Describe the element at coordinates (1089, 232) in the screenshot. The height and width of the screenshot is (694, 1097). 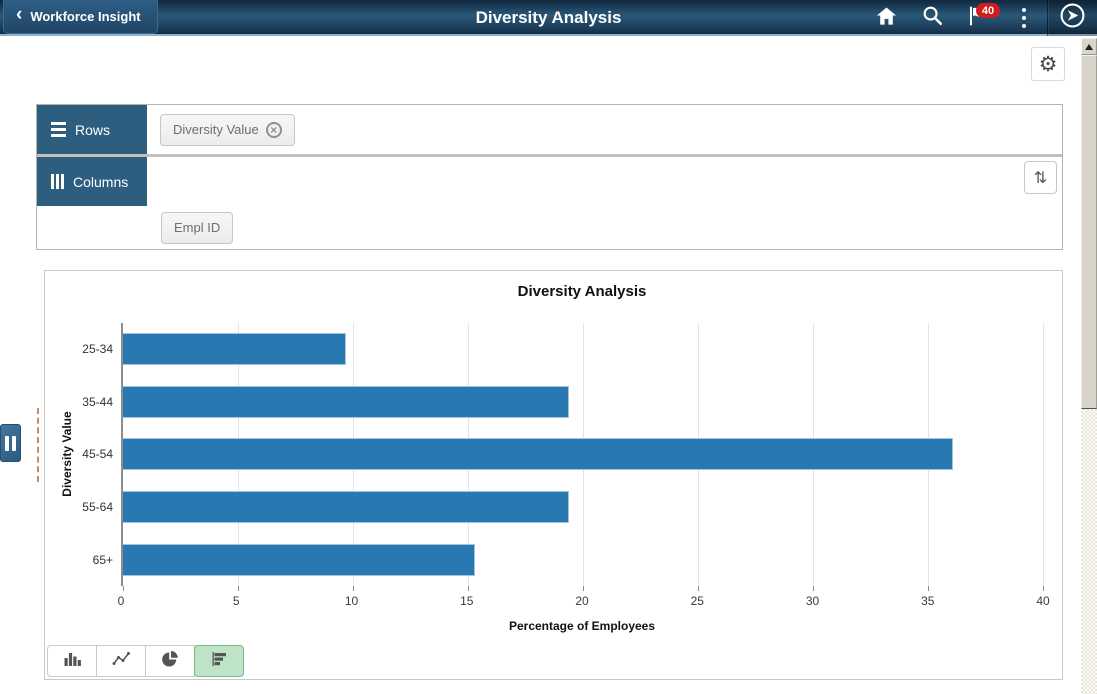
I see `scrollbar-thumb` at that location.